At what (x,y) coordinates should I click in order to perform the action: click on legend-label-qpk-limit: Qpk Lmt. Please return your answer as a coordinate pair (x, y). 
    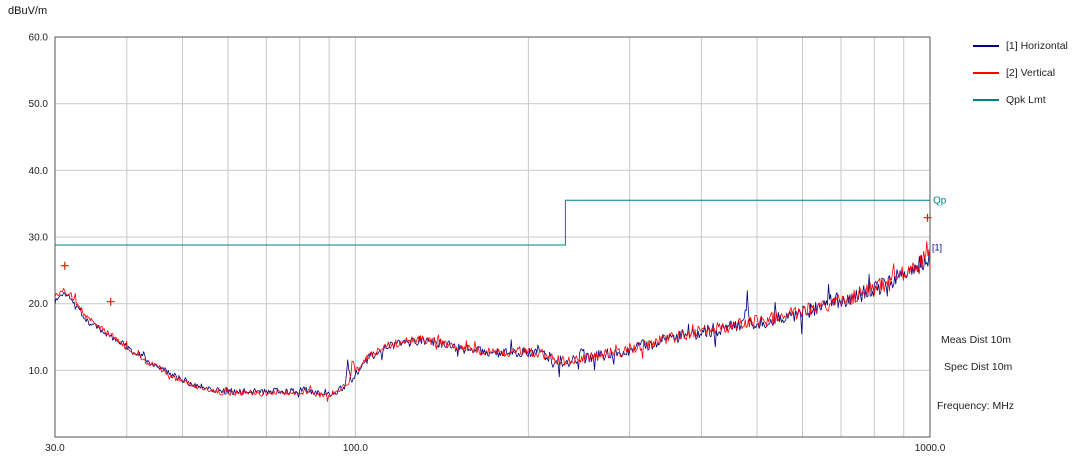
    Looking at the image, I should click on (1026, 100).